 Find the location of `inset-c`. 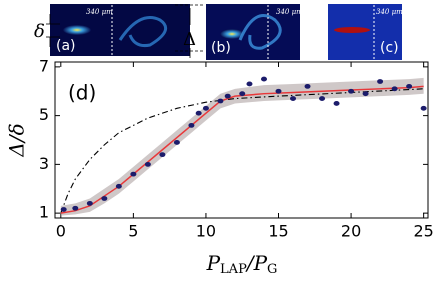

inset-c is located at coordinates (365, 32).